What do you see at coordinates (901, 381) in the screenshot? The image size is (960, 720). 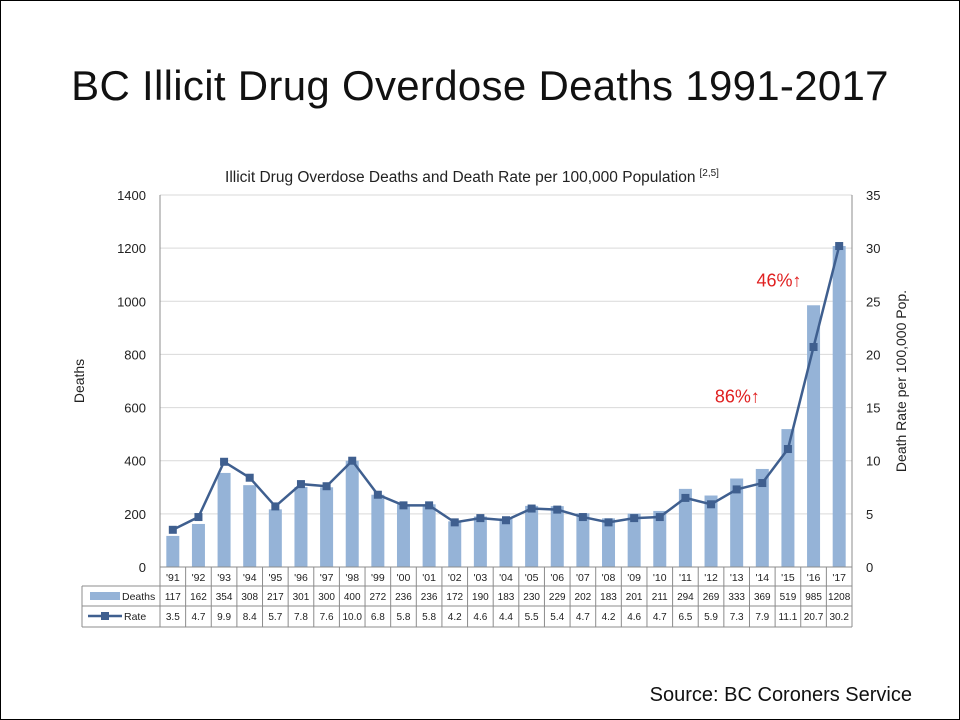 I see `y2-axis-title: Death Rate per 100,000 Pop.` at bounding box center [901, 381].